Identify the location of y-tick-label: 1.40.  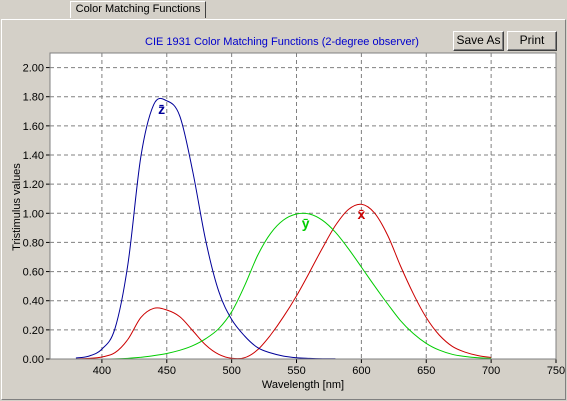
(33, 156).